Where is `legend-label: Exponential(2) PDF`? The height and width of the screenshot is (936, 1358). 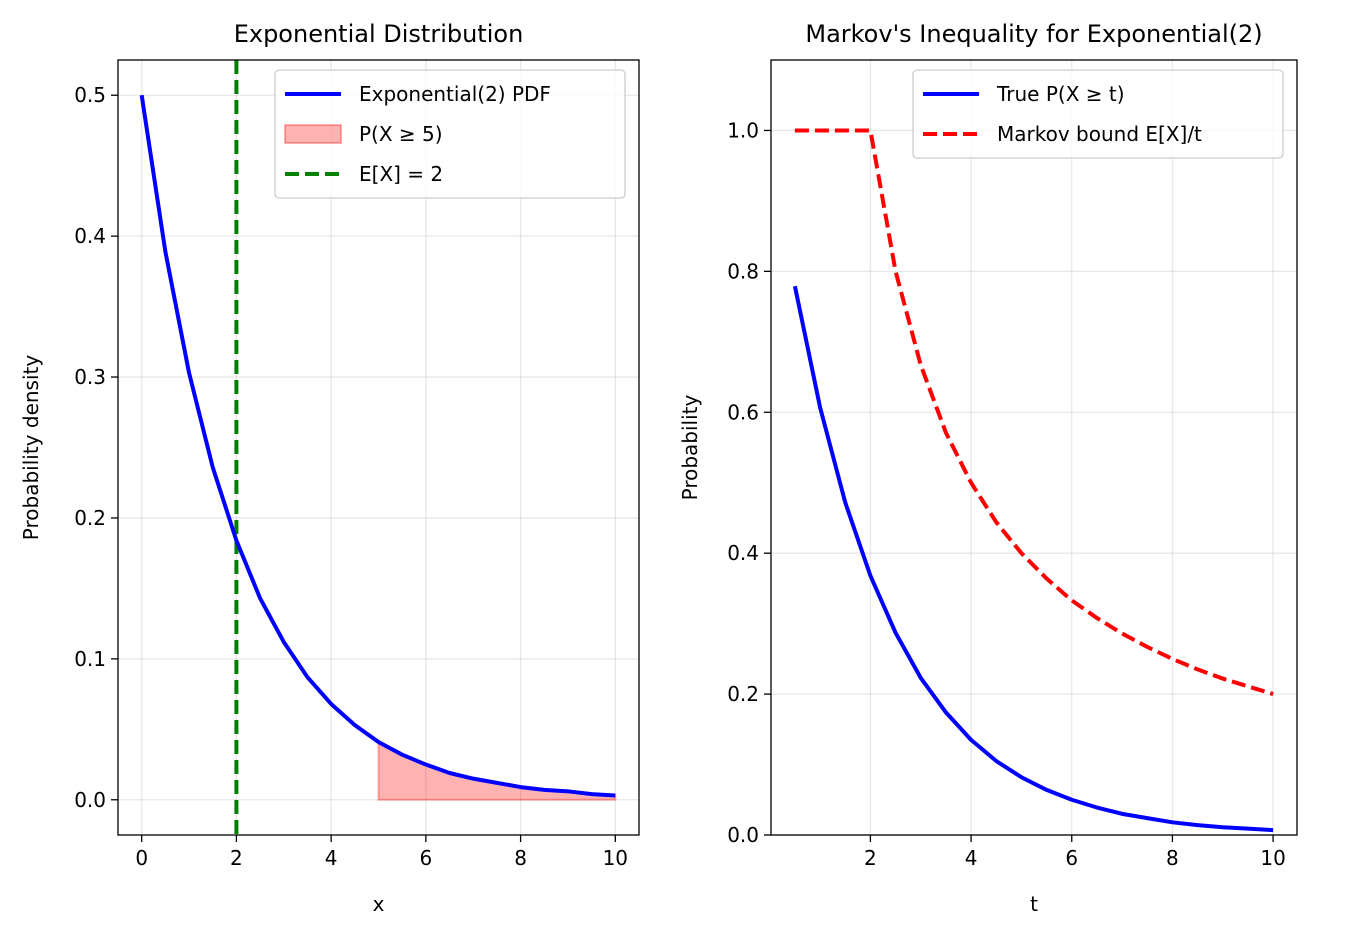
legend-label: Exponential(2) PDF is located at coordinates (455, 94).